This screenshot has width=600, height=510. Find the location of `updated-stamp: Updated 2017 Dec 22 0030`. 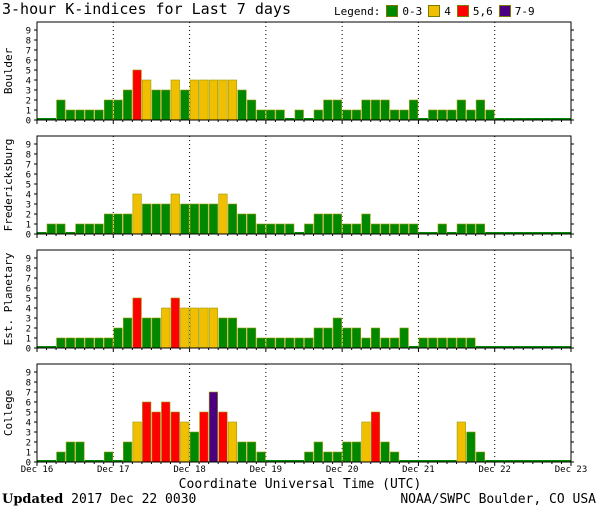

updated-stamp: Updated 2017 Dec 22 0030 is located at coordinates (99, 499).